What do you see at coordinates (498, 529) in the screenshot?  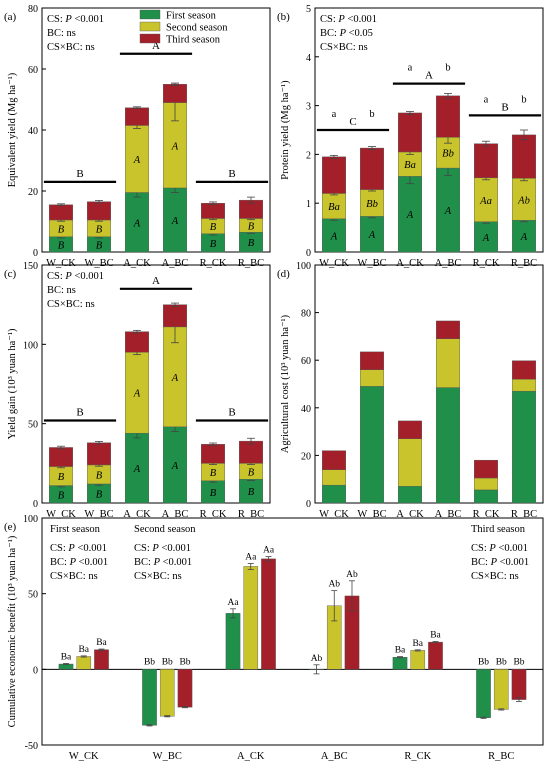 I see `season-note-title: Third season` at bounding box center [498, 529].